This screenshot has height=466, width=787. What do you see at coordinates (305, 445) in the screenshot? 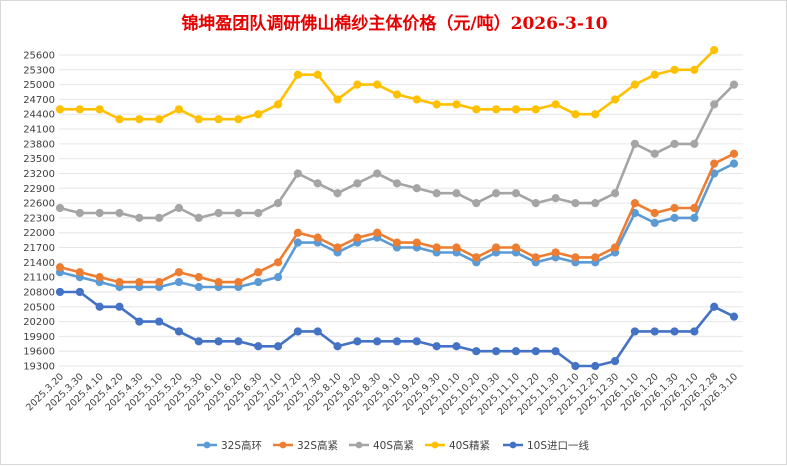
I see `legend-item: 32S高紧` at bounding box center [305, 445].